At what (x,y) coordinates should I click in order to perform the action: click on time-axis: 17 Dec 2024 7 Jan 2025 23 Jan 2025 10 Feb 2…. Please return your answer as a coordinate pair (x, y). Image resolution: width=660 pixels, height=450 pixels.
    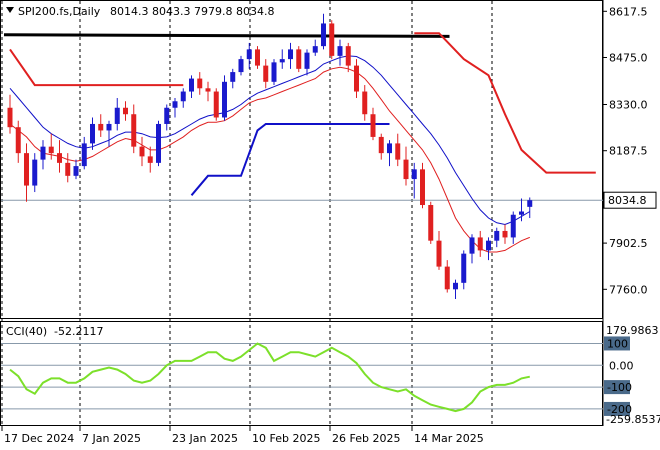
    Looking at the image, I should click on (242, 435).